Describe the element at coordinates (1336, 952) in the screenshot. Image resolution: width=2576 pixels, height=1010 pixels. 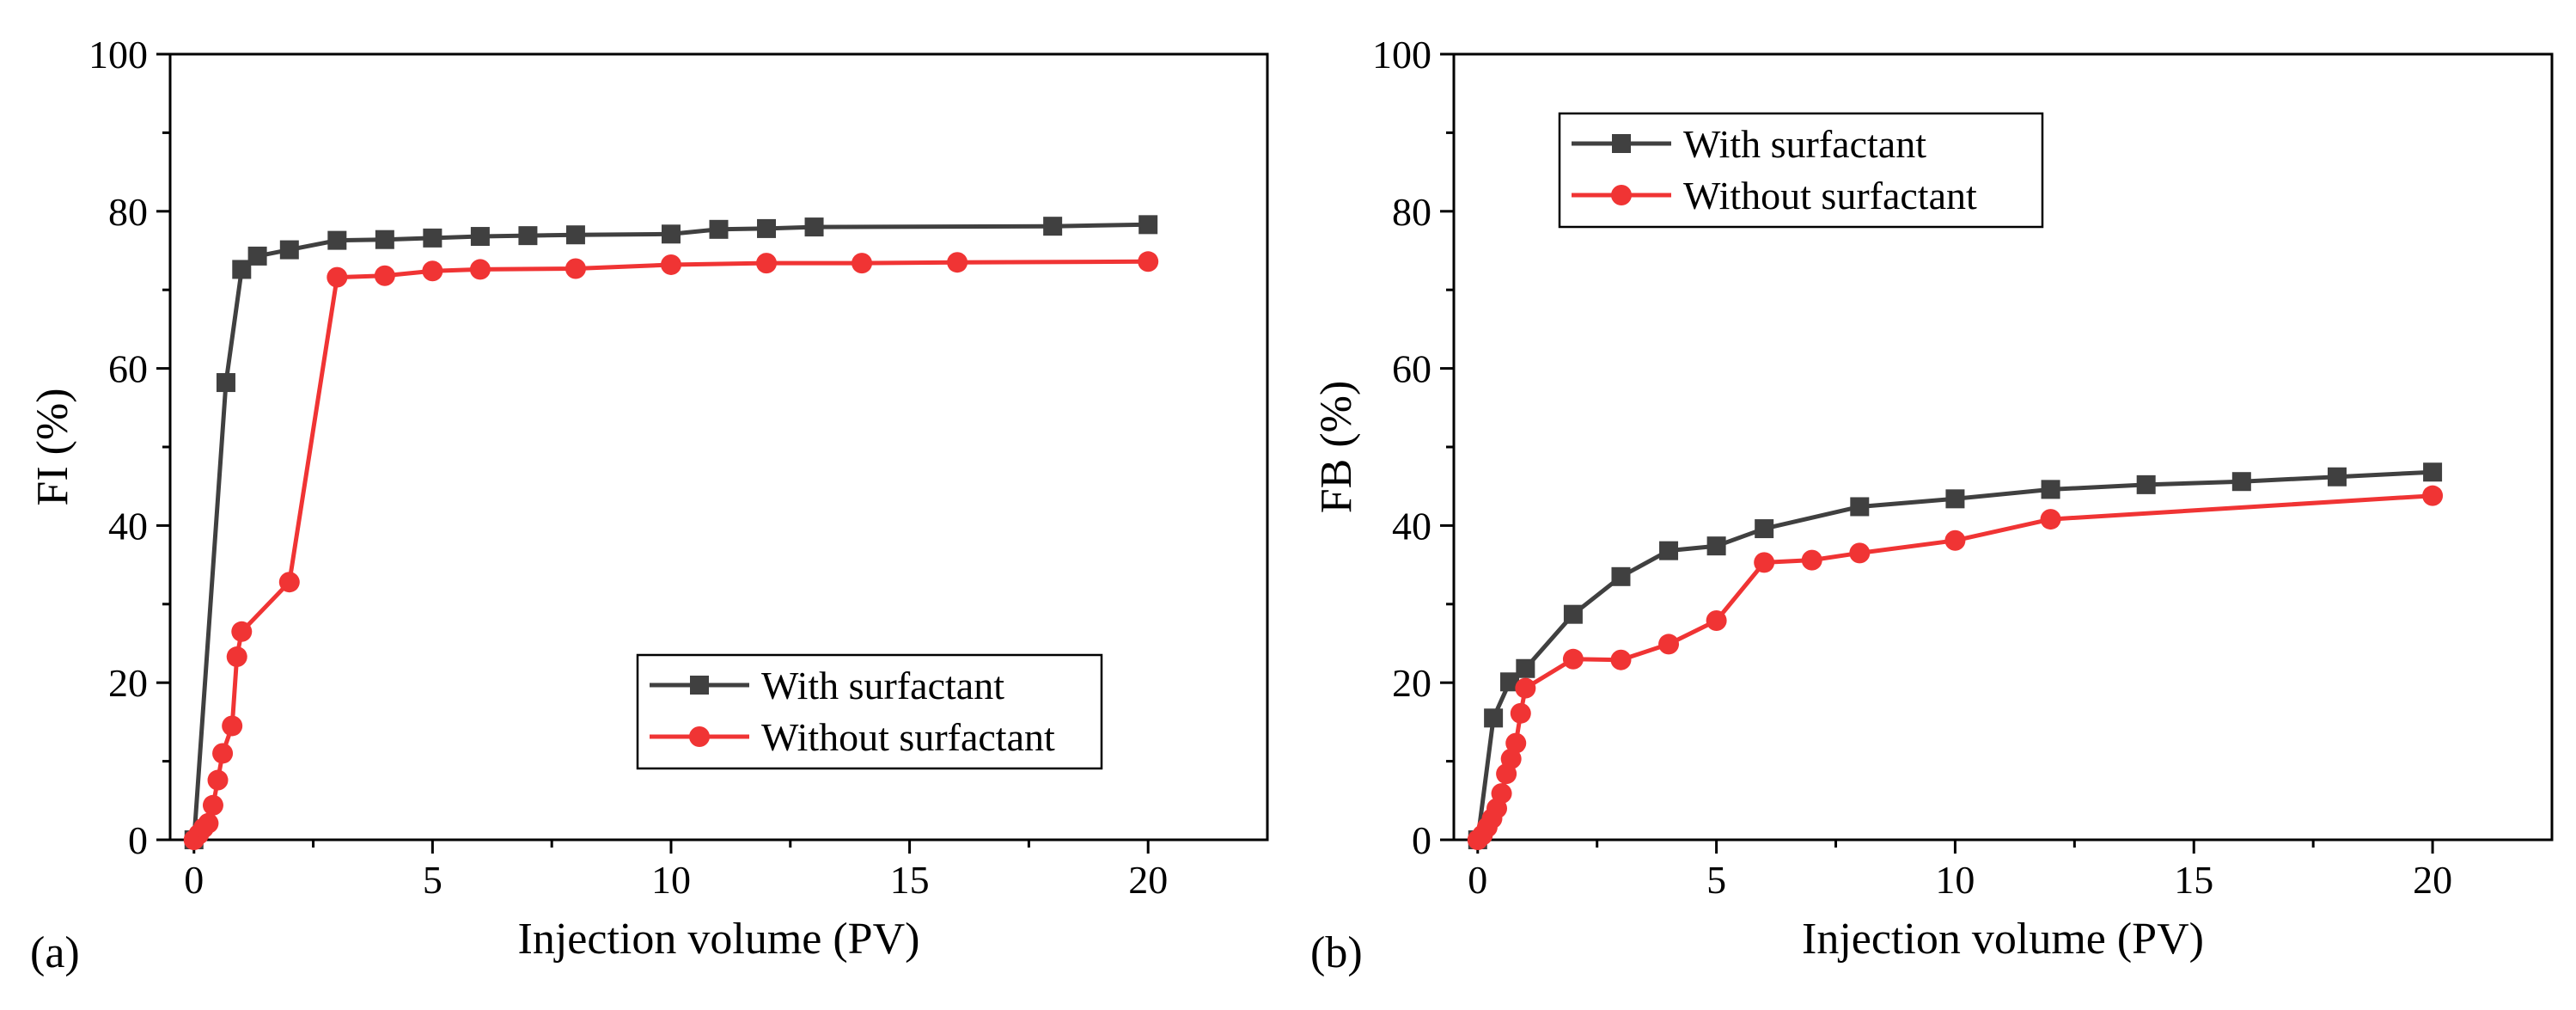
I see `panel-label: (b)` at that location.